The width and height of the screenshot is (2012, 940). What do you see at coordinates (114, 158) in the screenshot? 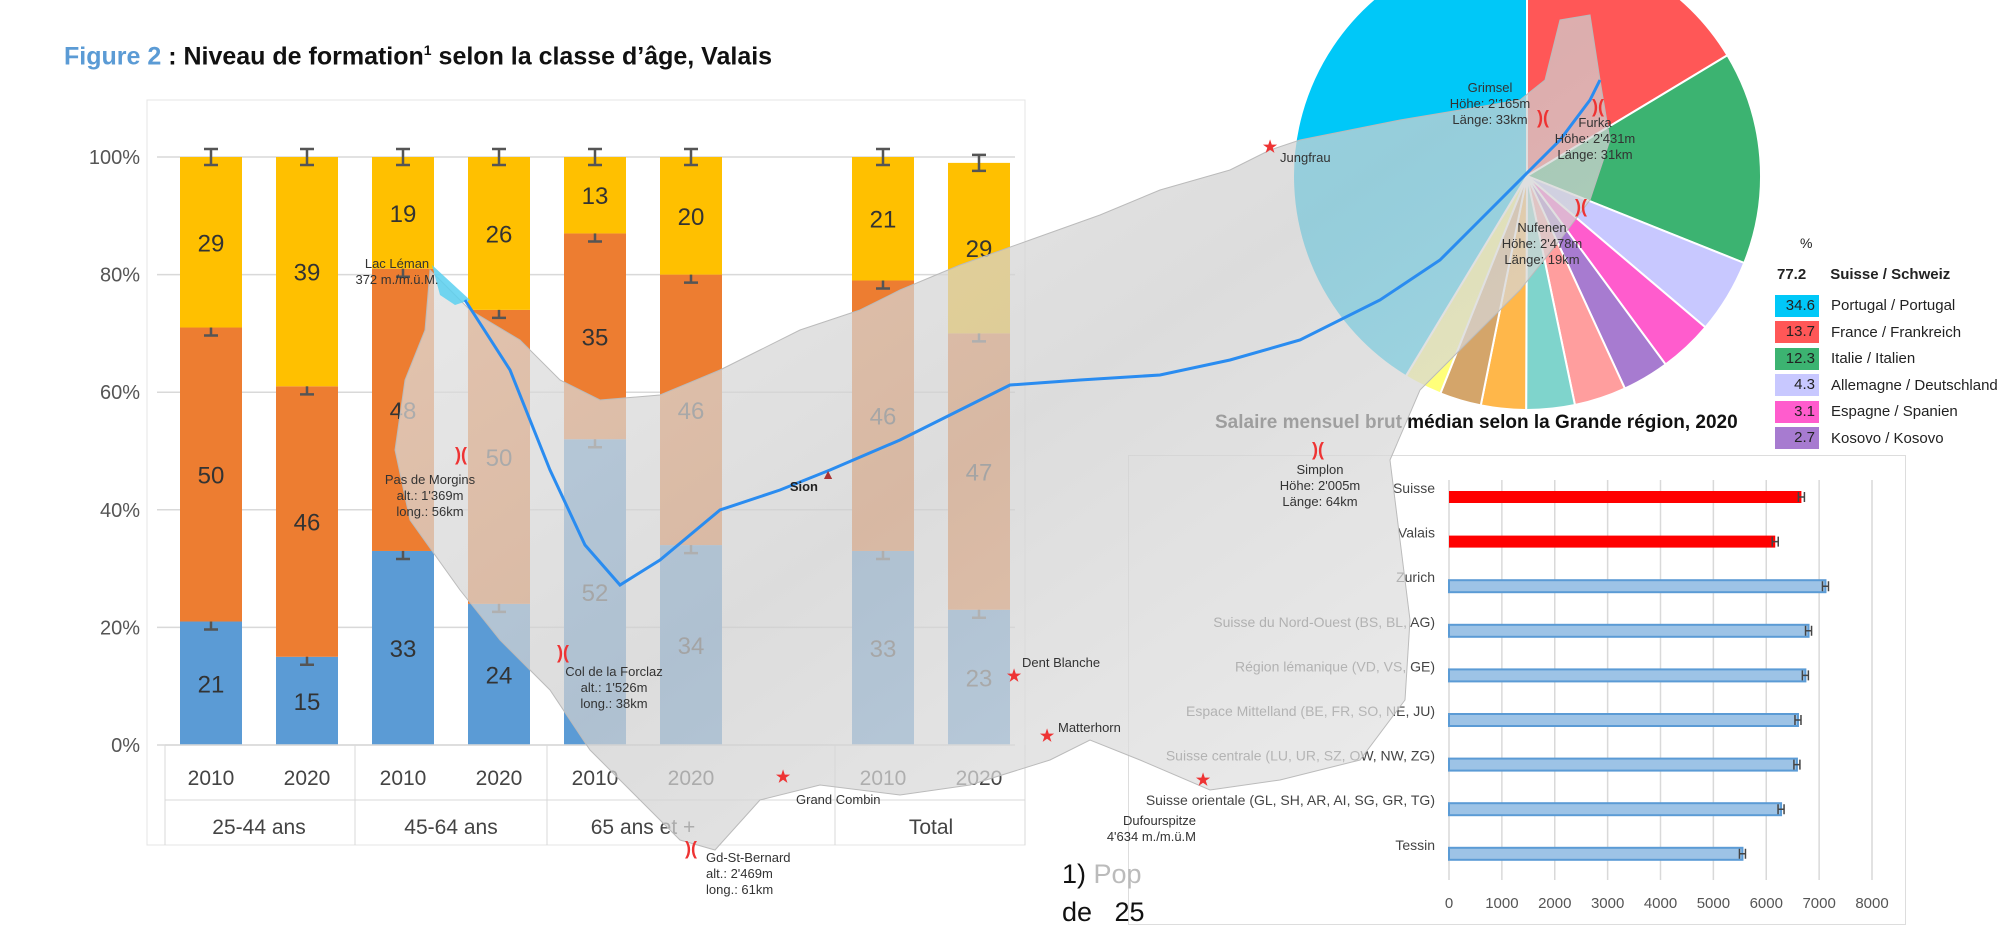
I see `y-tick-label: 100%` at bounding box center [114, 158].